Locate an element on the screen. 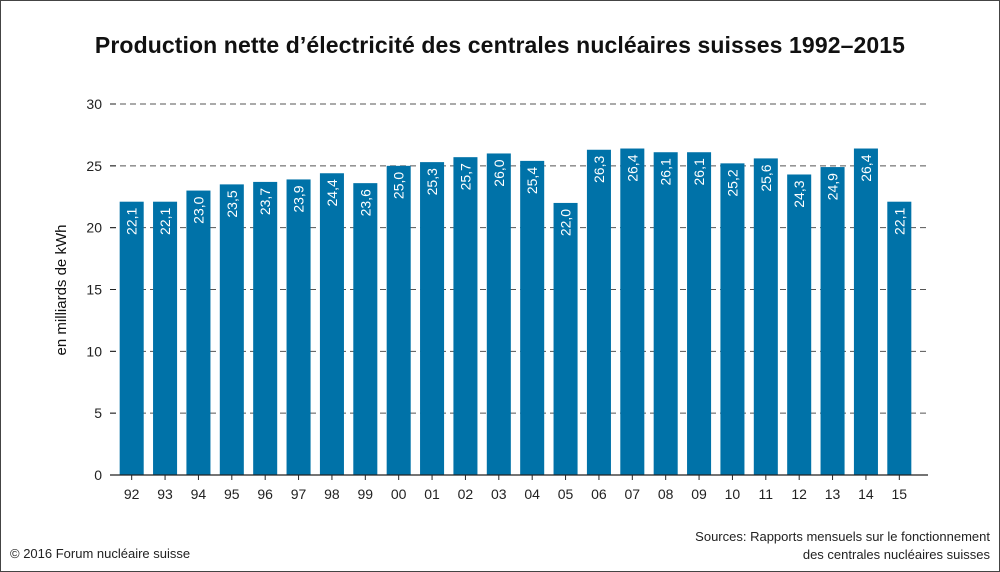 Image resolution: width=1000 pixels, height=572 pixels. bar-value-label: 25,2 is located at coordinates (732, 182).